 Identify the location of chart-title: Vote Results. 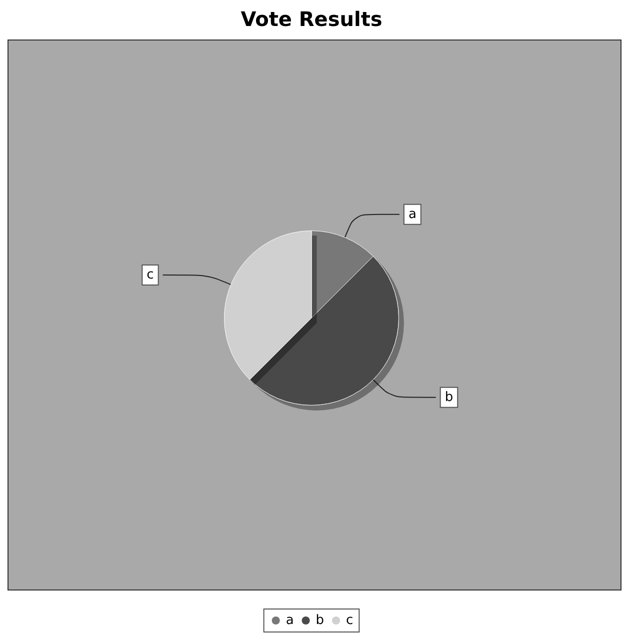
(311, 19).